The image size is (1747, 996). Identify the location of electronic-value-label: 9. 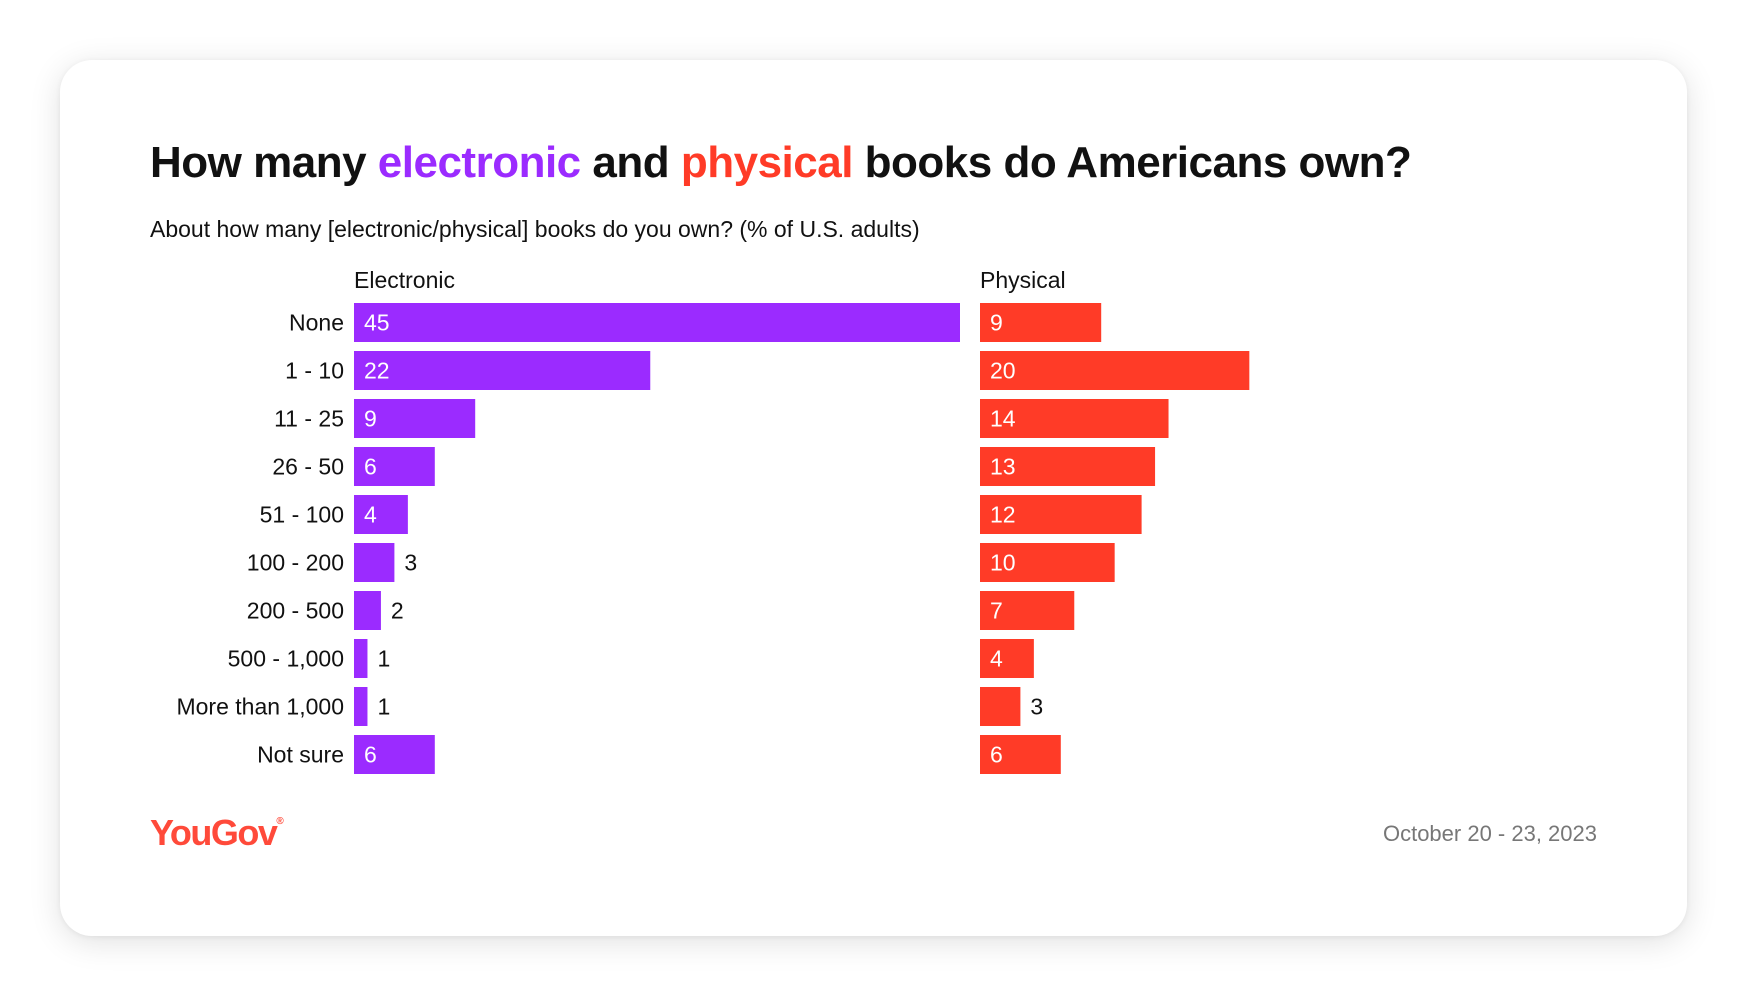
(370, 419).